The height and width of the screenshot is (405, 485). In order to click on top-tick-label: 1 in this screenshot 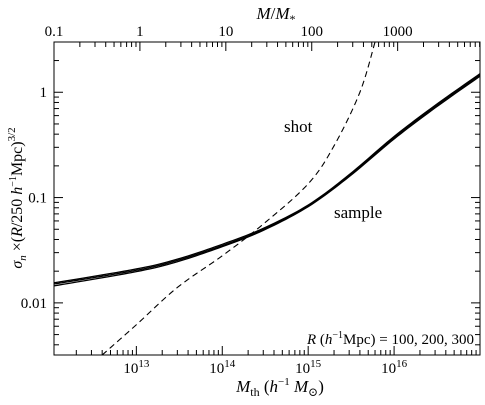, I will do `click(140, 32)`.